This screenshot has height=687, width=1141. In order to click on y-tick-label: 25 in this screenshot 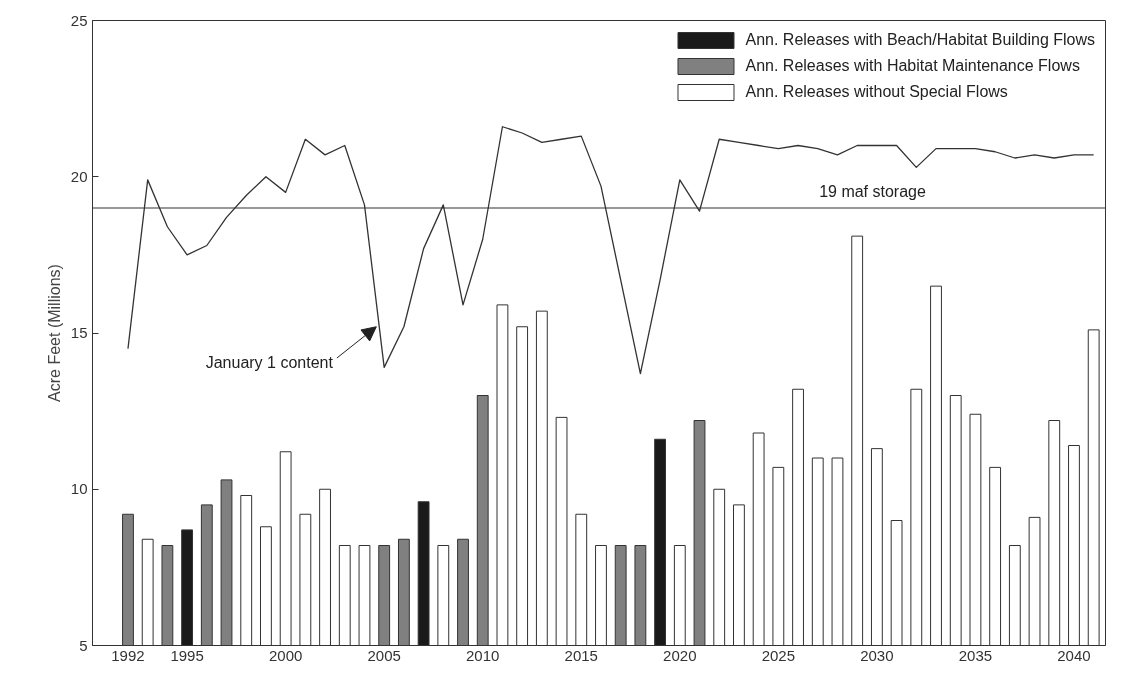, I will do `click(79, 20)`.